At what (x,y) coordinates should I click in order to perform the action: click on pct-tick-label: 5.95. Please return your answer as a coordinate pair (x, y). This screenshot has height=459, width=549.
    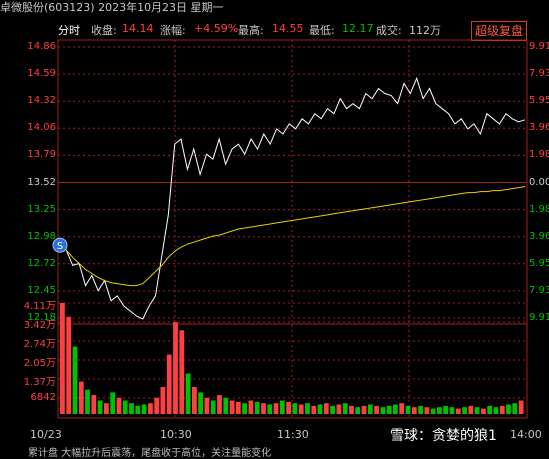
    Looking at the image, I should click on (539, 101).